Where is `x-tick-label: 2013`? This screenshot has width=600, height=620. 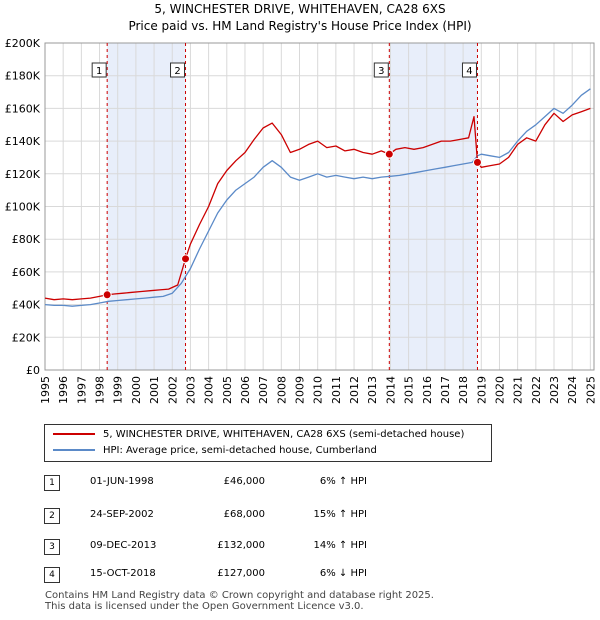
x-tick-label: 2013 is located at coordinates (372, 390).